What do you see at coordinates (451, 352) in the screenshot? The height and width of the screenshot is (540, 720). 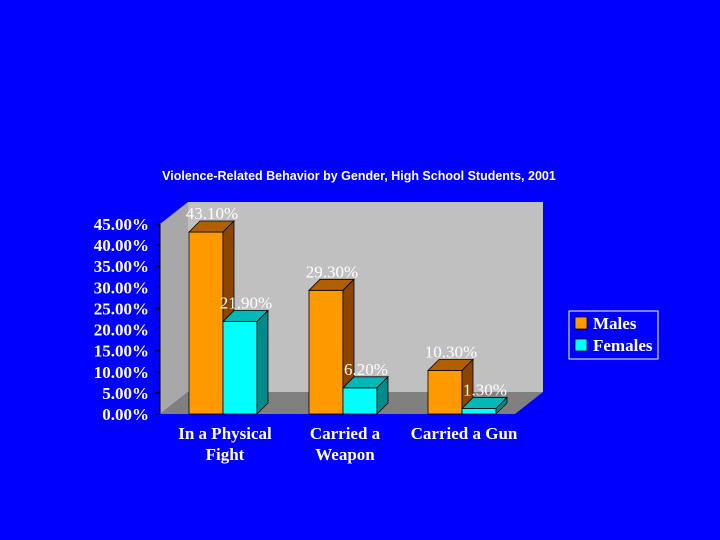 I see `data-label: 10.30%` at bounding box center [451, 352].